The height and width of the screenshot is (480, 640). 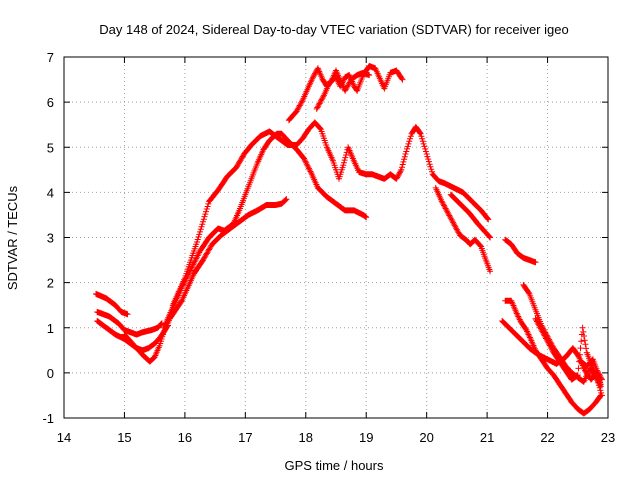 I want to click on series-track-o, so click(x=568, y=357).